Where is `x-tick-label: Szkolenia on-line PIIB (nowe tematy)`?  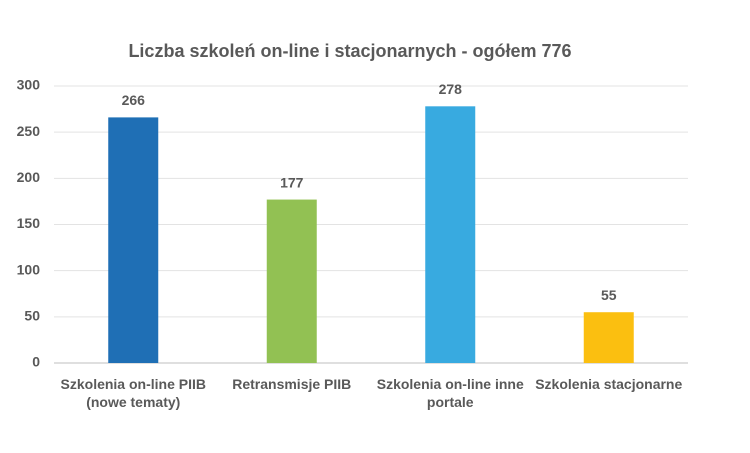
x-tick-label: Szkolenia on-line PIIB (nowe tematy) is located at coordinates (133, 393).